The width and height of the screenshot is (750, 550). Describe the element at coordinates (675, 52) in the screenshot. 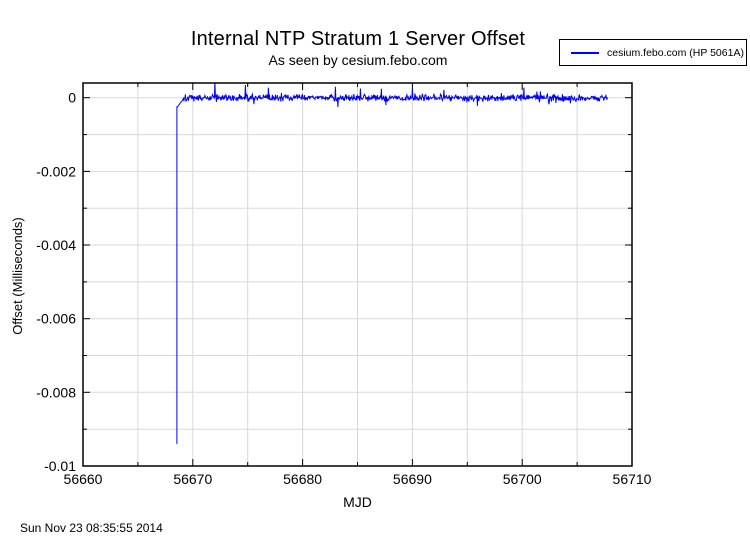

I see `legend-entry-label: cesium.febo.com (HP 5061A)` at that location.